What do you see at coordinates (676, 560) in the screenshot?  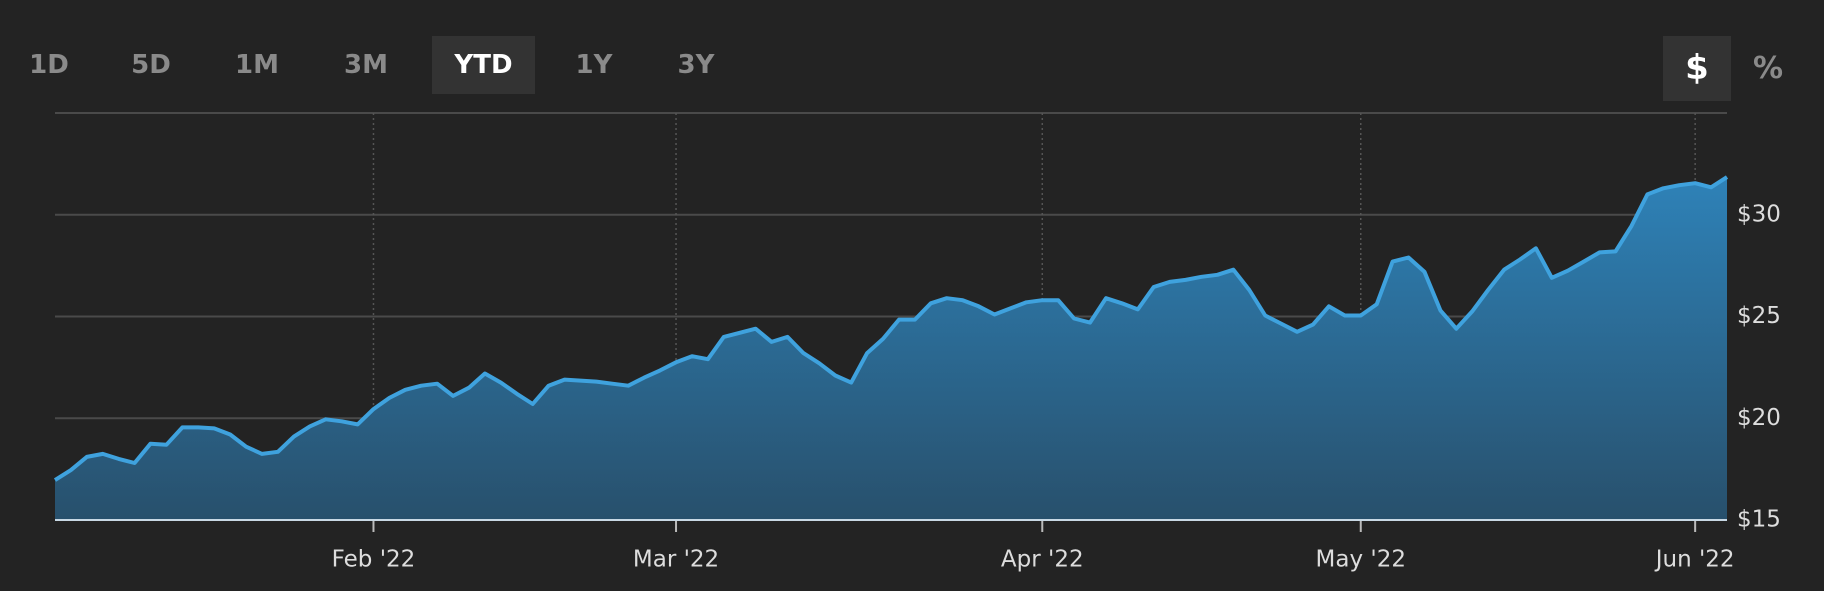 I see `x-tick-label: Mar '22` at bounding box center [676, 560].